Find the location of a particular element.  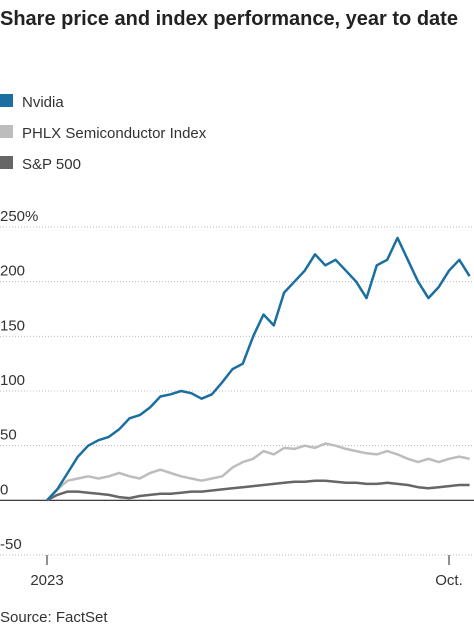

y-tick-label: 100 is located at coordinates (12, 380).